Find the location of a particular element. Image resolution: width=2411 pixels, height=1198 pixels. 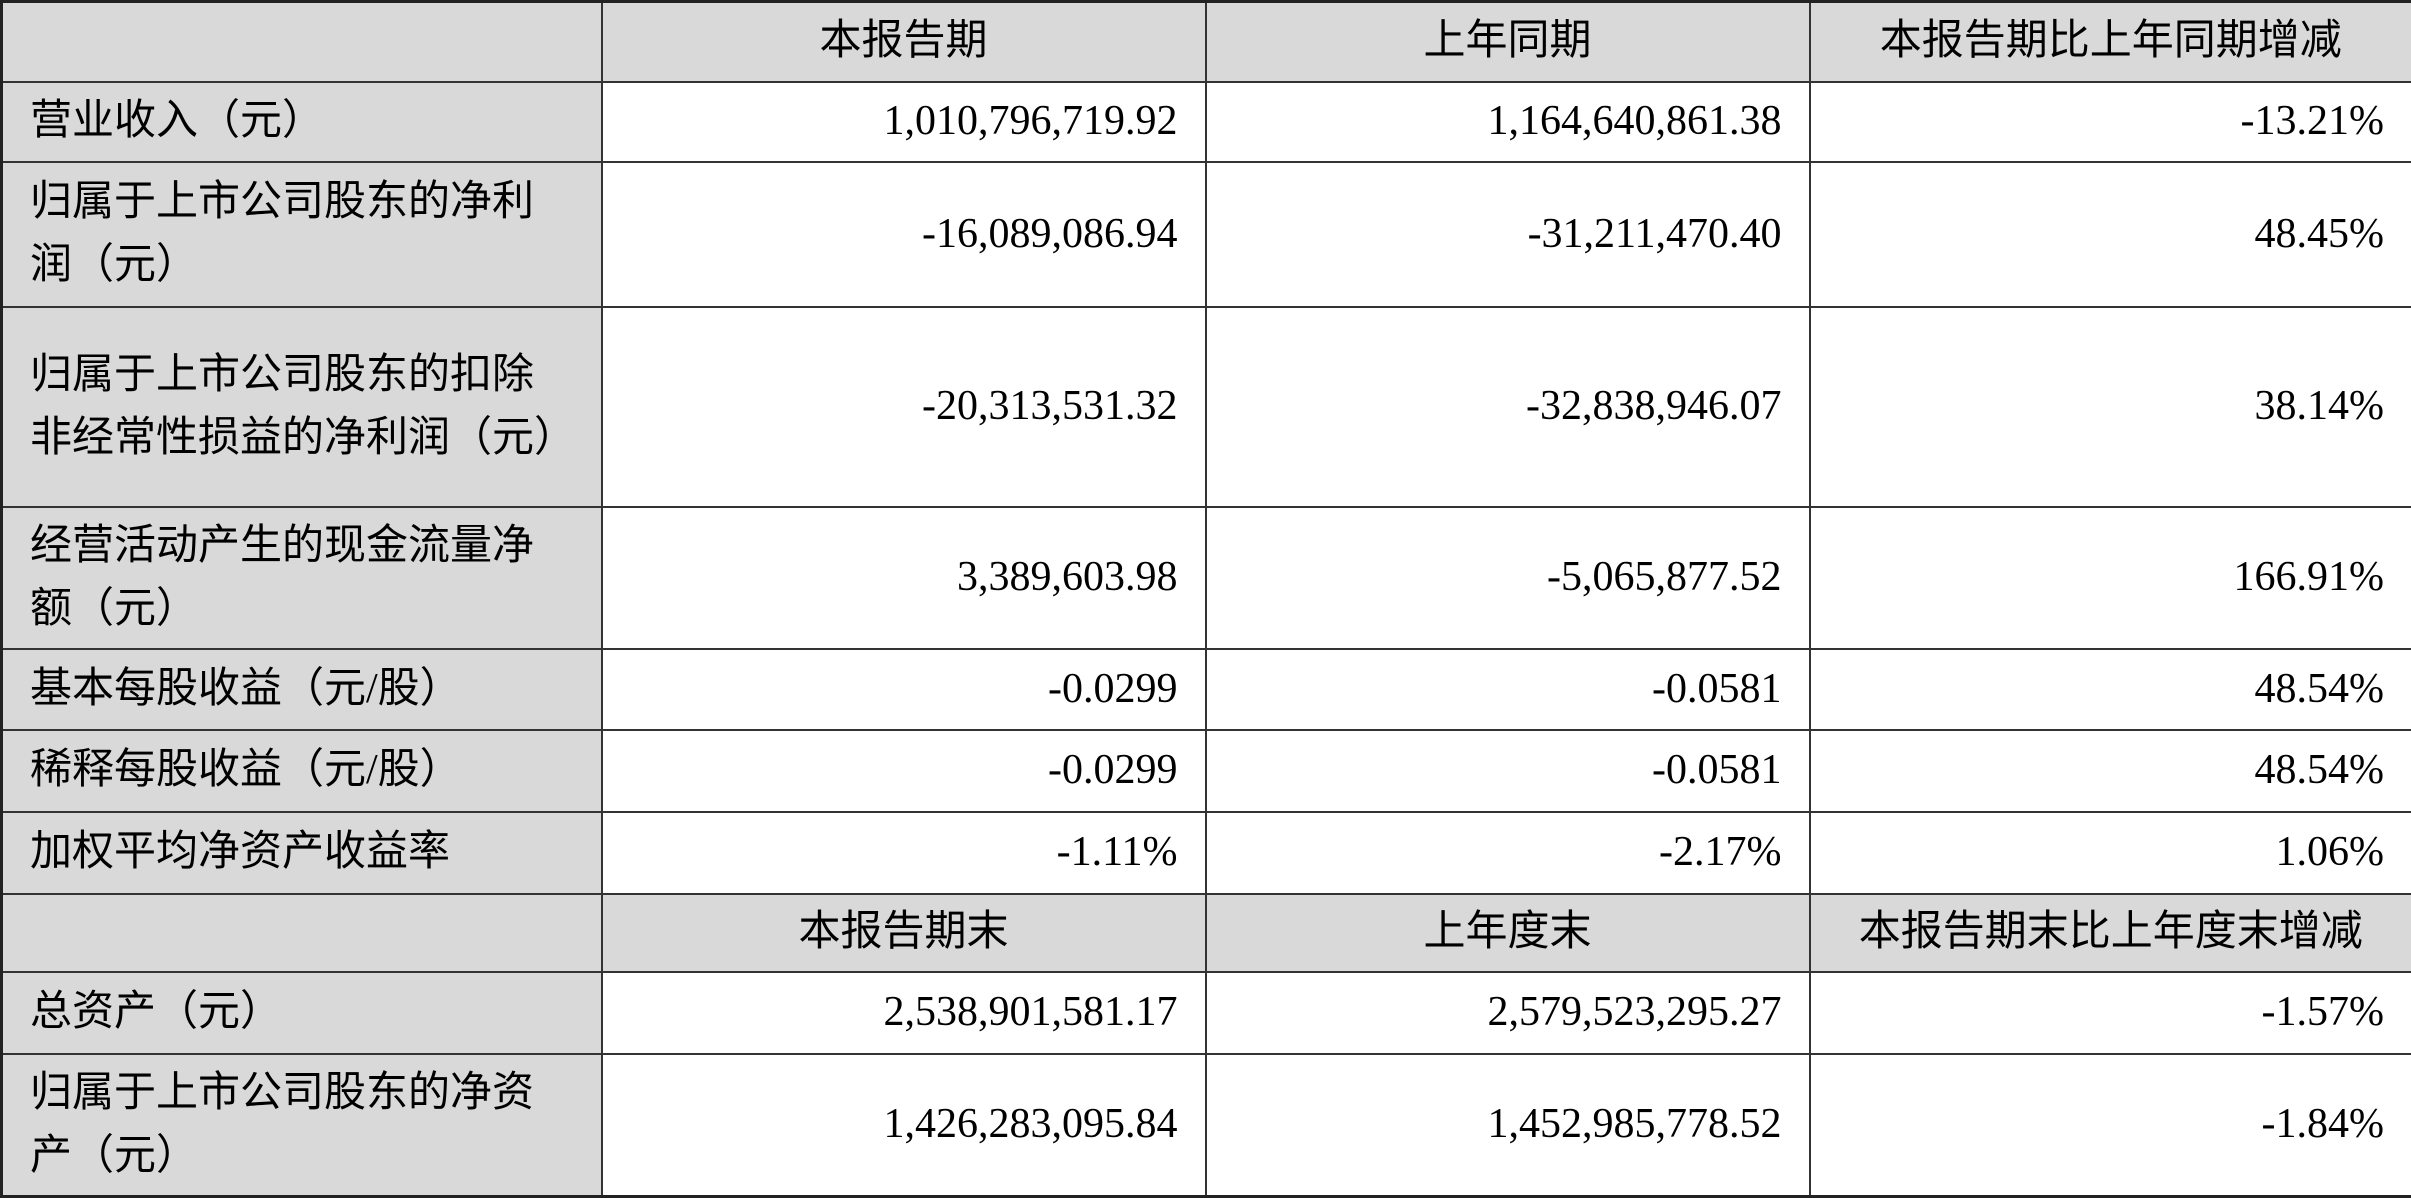

value-current: -16,089,086.94 is located at coordinates (904, 234).